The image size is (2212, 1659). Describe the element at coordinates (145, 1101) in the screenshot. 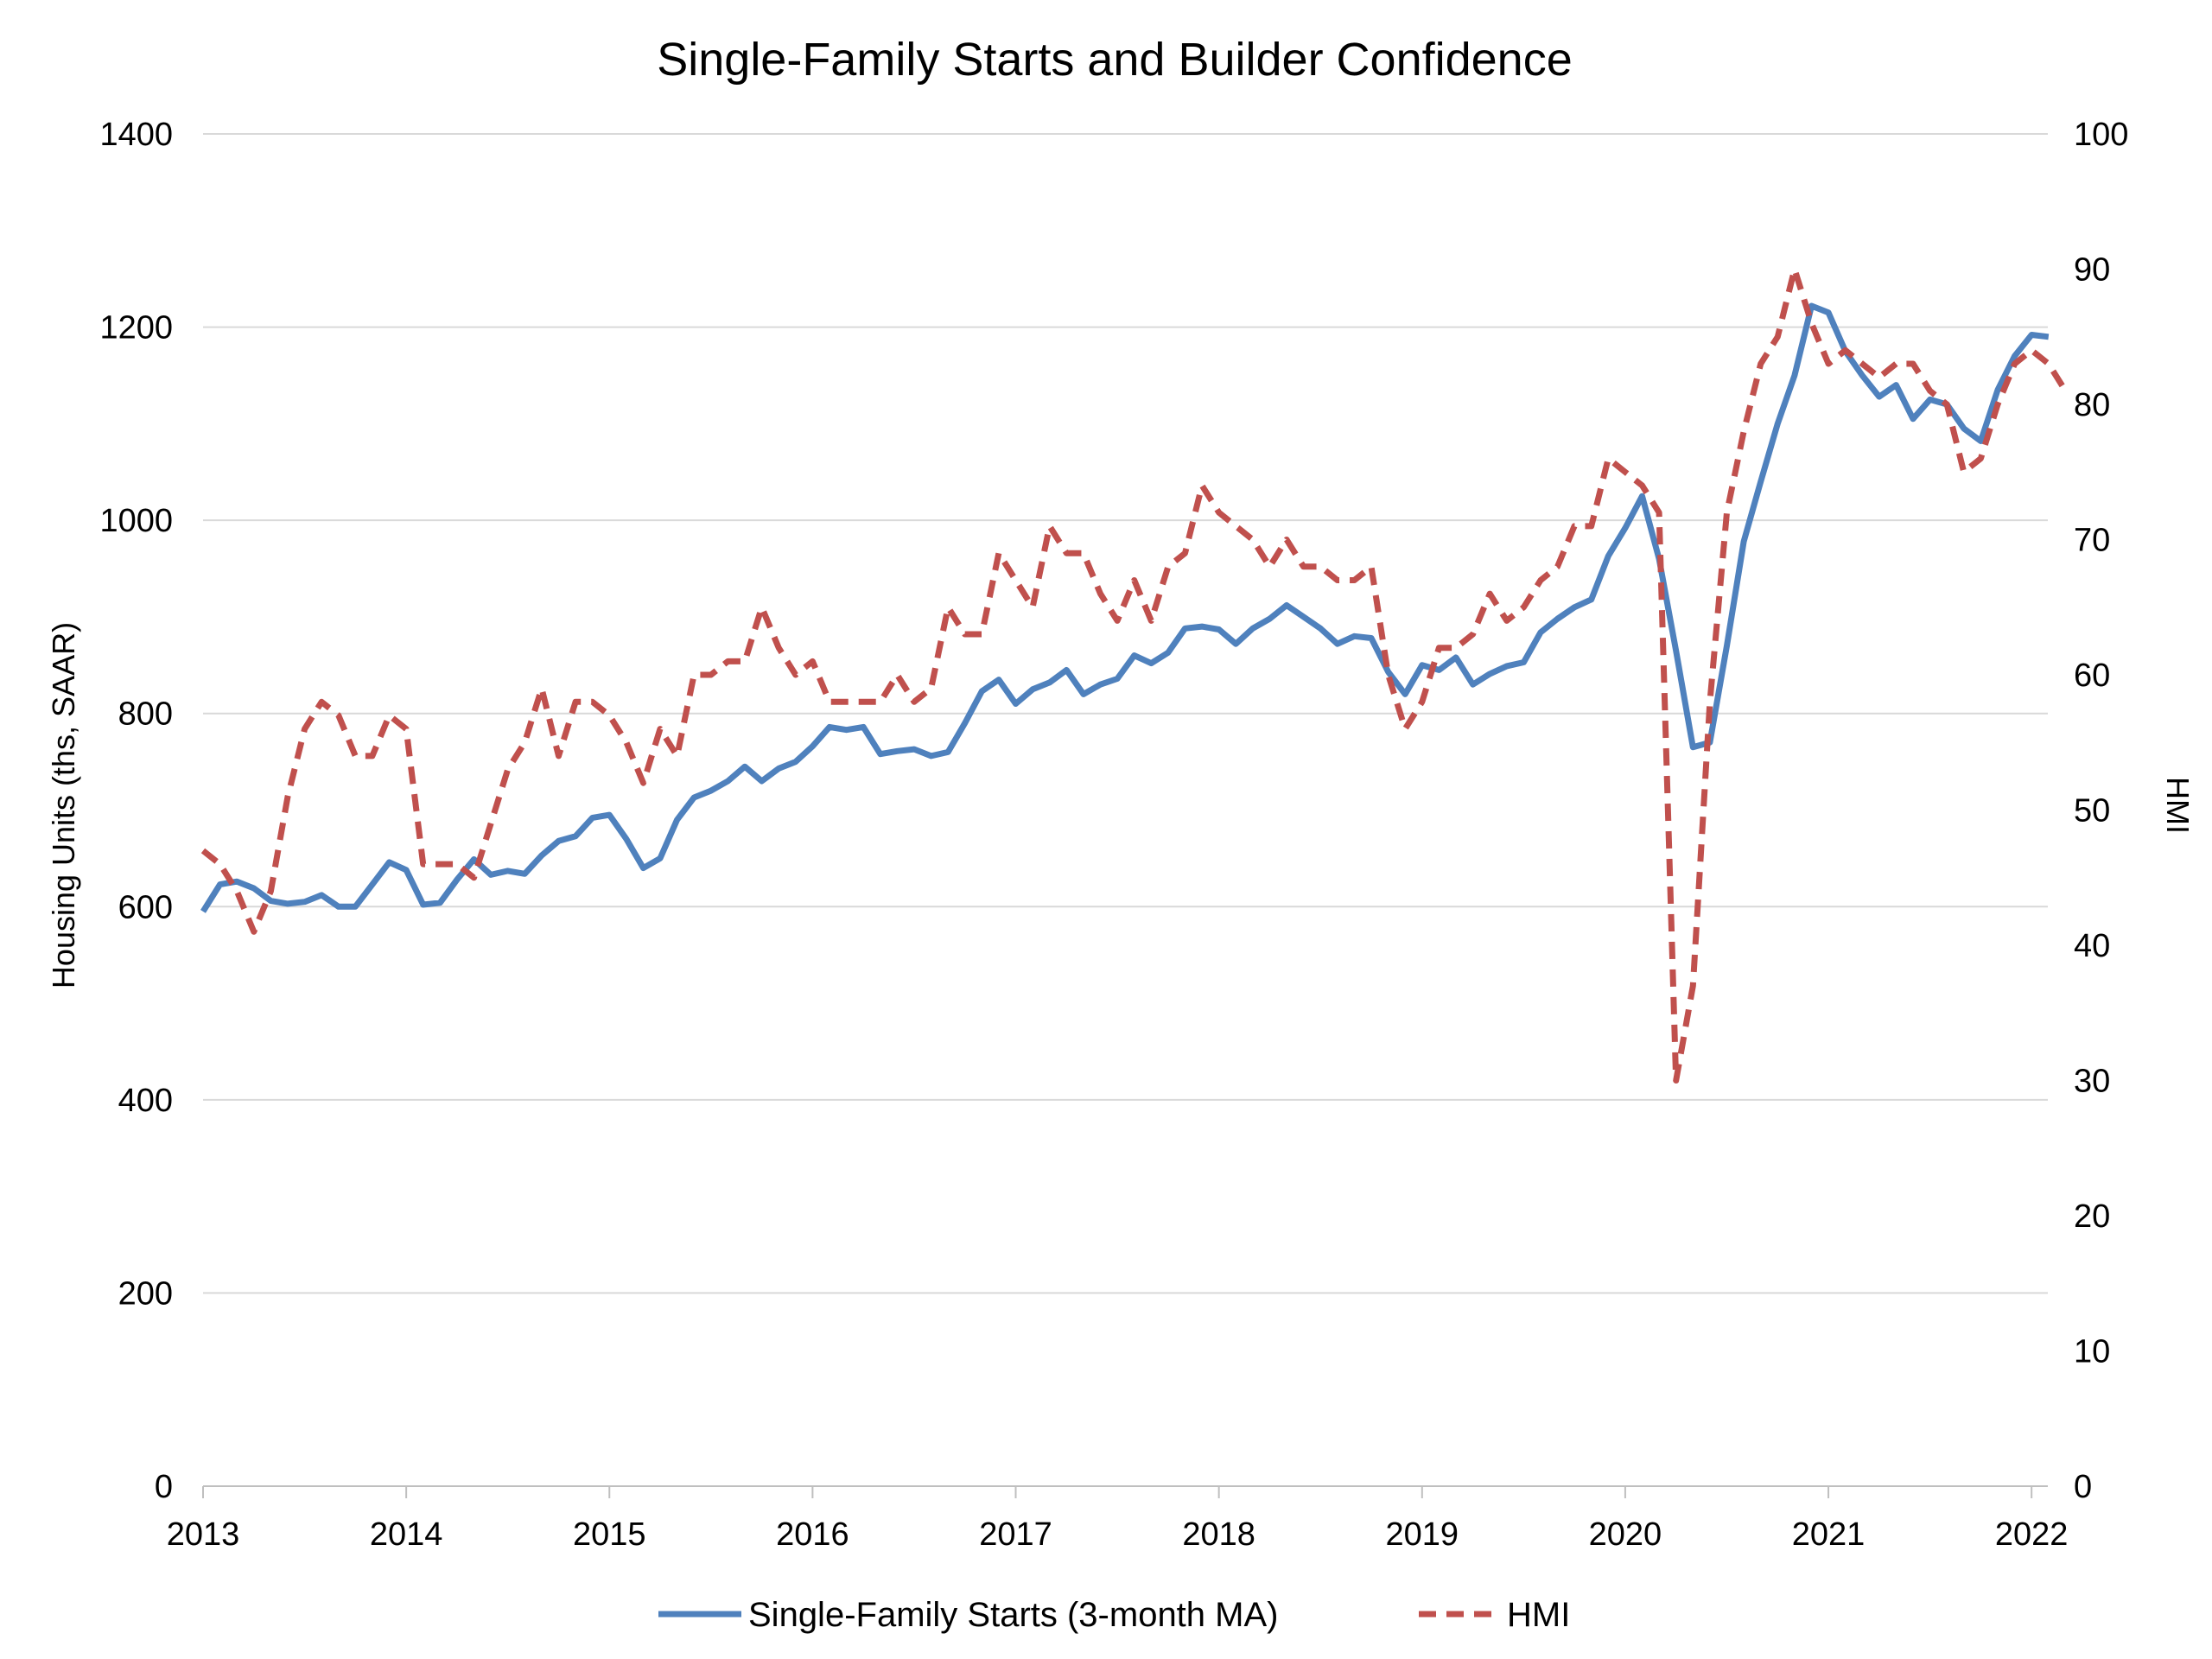

I see `y-left-tick-label: 400` at that location.